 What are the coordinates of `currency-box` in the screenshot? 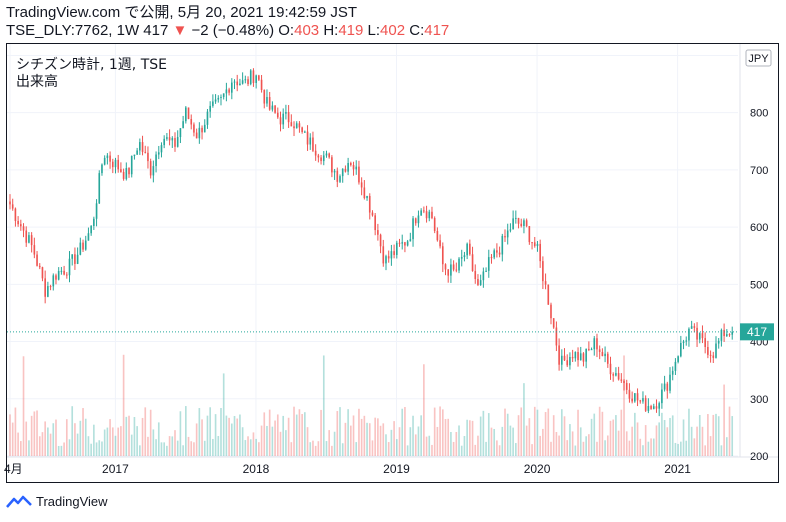 It's located at (758, 58).